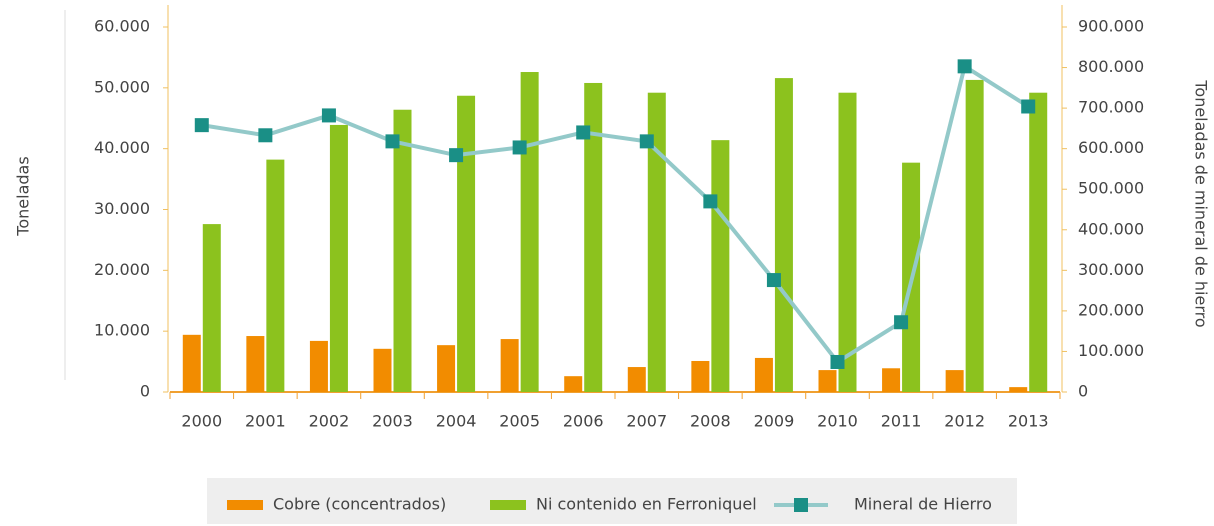 This screenshot has height=526, width=1214. I want to click on y2-tick-label: 600.000, so click(1111, 147).